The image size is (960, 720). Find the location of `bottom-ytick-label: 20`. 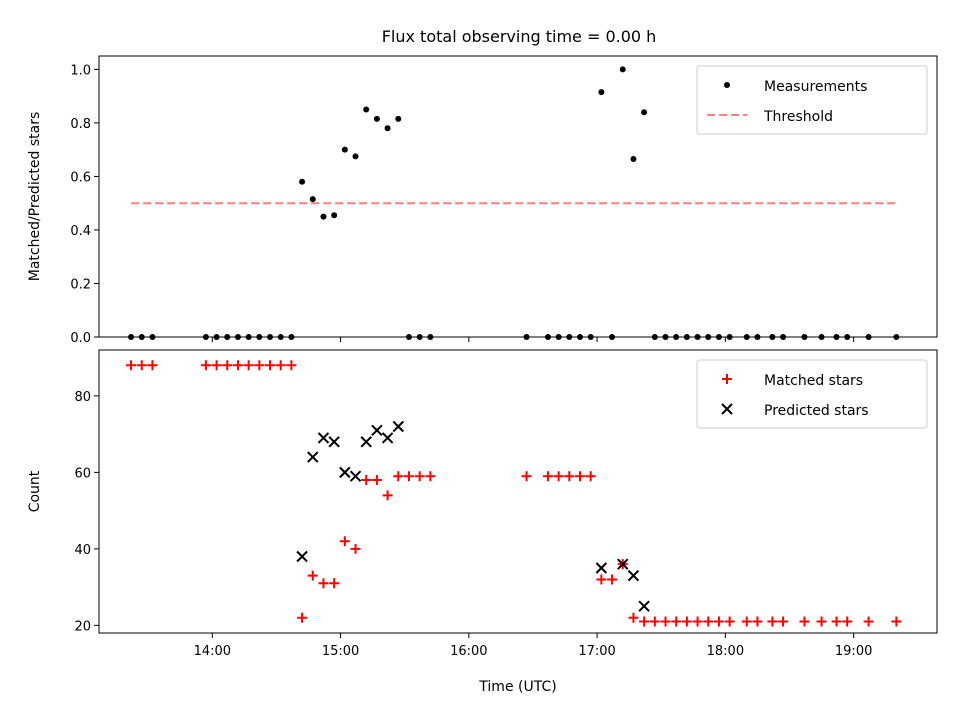

bottom-ytick-label: 20 is located at coordinates (82, 626).